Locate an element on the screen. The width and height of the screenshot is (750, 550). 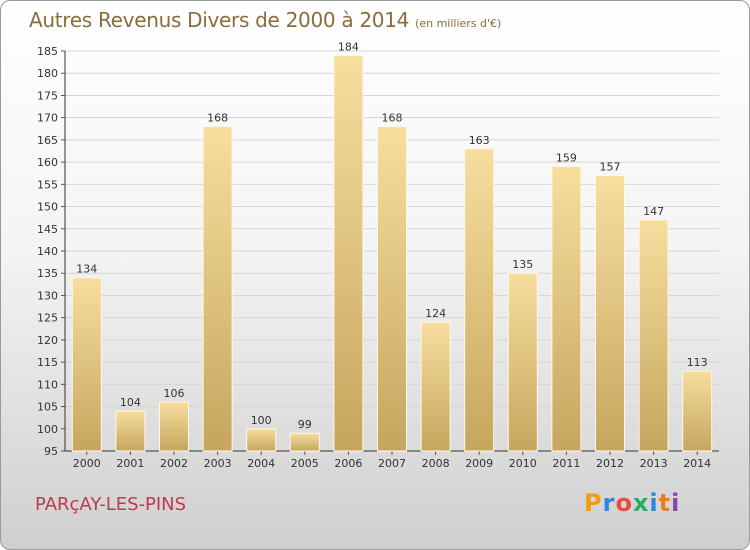
bar-value-label: 135 is located at coordinates (522, 264).